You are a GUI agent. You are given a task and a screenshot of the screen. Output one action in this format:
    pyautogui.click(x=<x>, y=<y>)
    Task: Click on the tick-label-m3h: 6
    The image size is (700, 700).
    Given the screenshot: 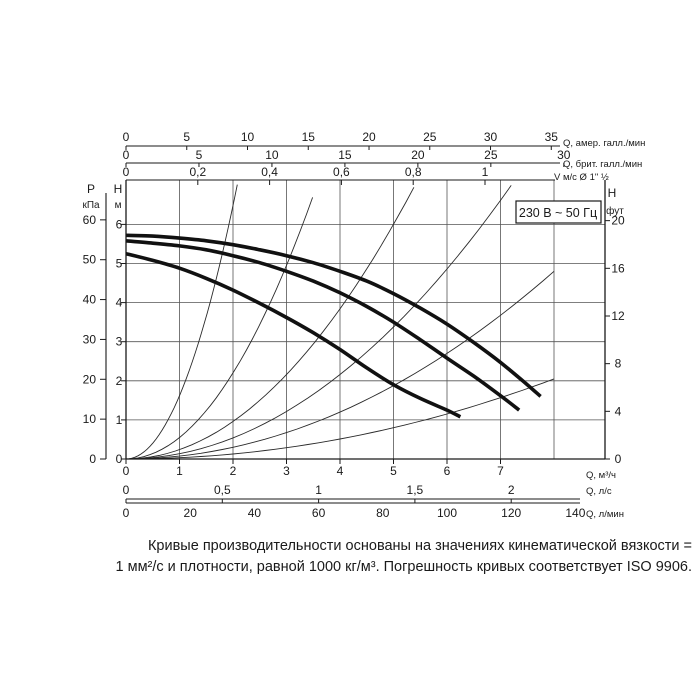 What is the action you would take?
    pyautogui.click(x=447, y=471)
    